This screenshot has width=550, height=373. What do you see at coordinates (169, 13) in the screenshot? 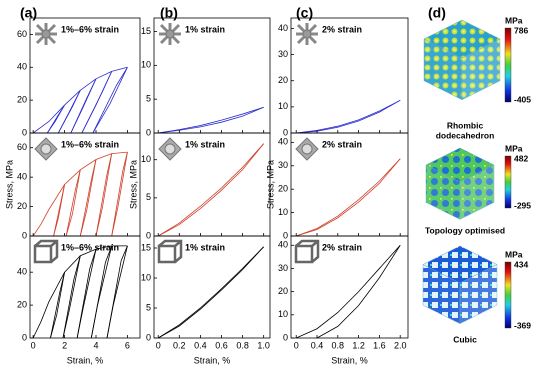
I see `panel-label: (b)` at bounding box center [169, 13].